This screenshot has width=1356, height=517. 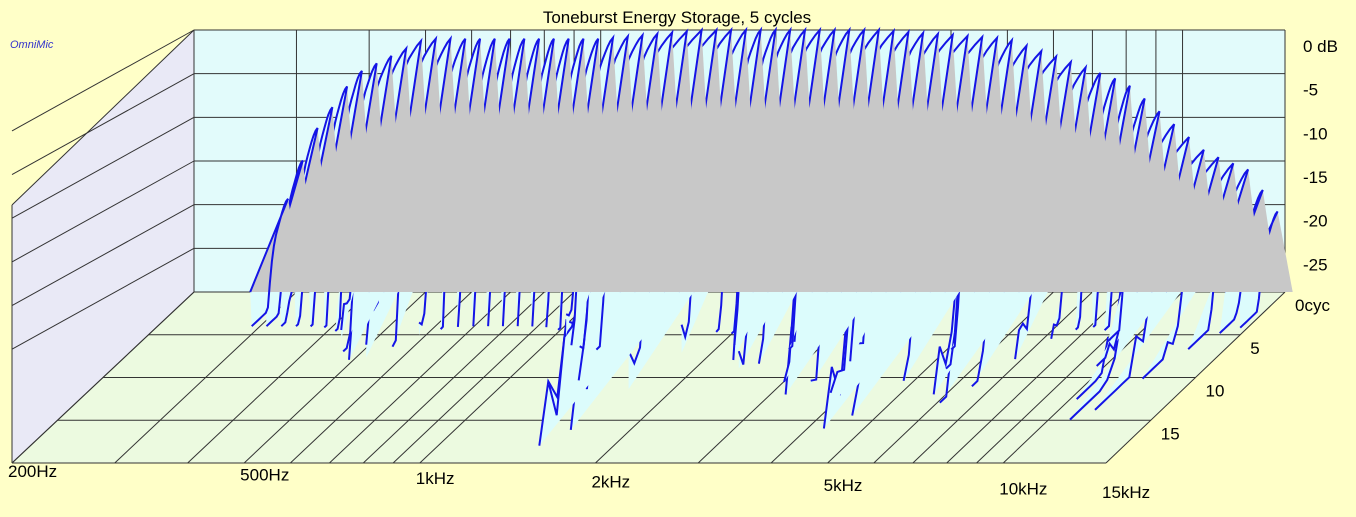 I want to click on y-tick-label-5: -25, so click(x=1315, y=264).